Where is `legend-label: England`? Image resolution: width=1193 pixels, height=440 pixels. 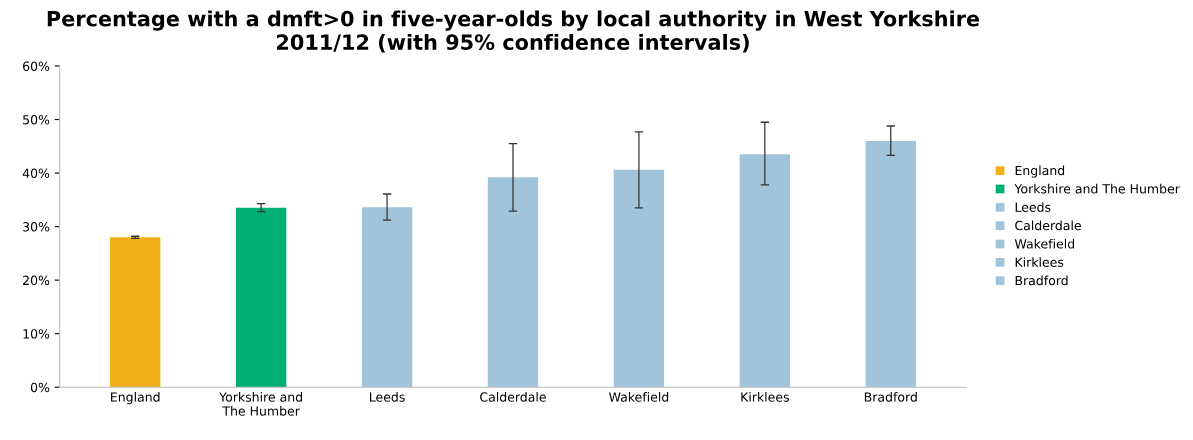 legend-label: England is located at coordinates (1040, 171).